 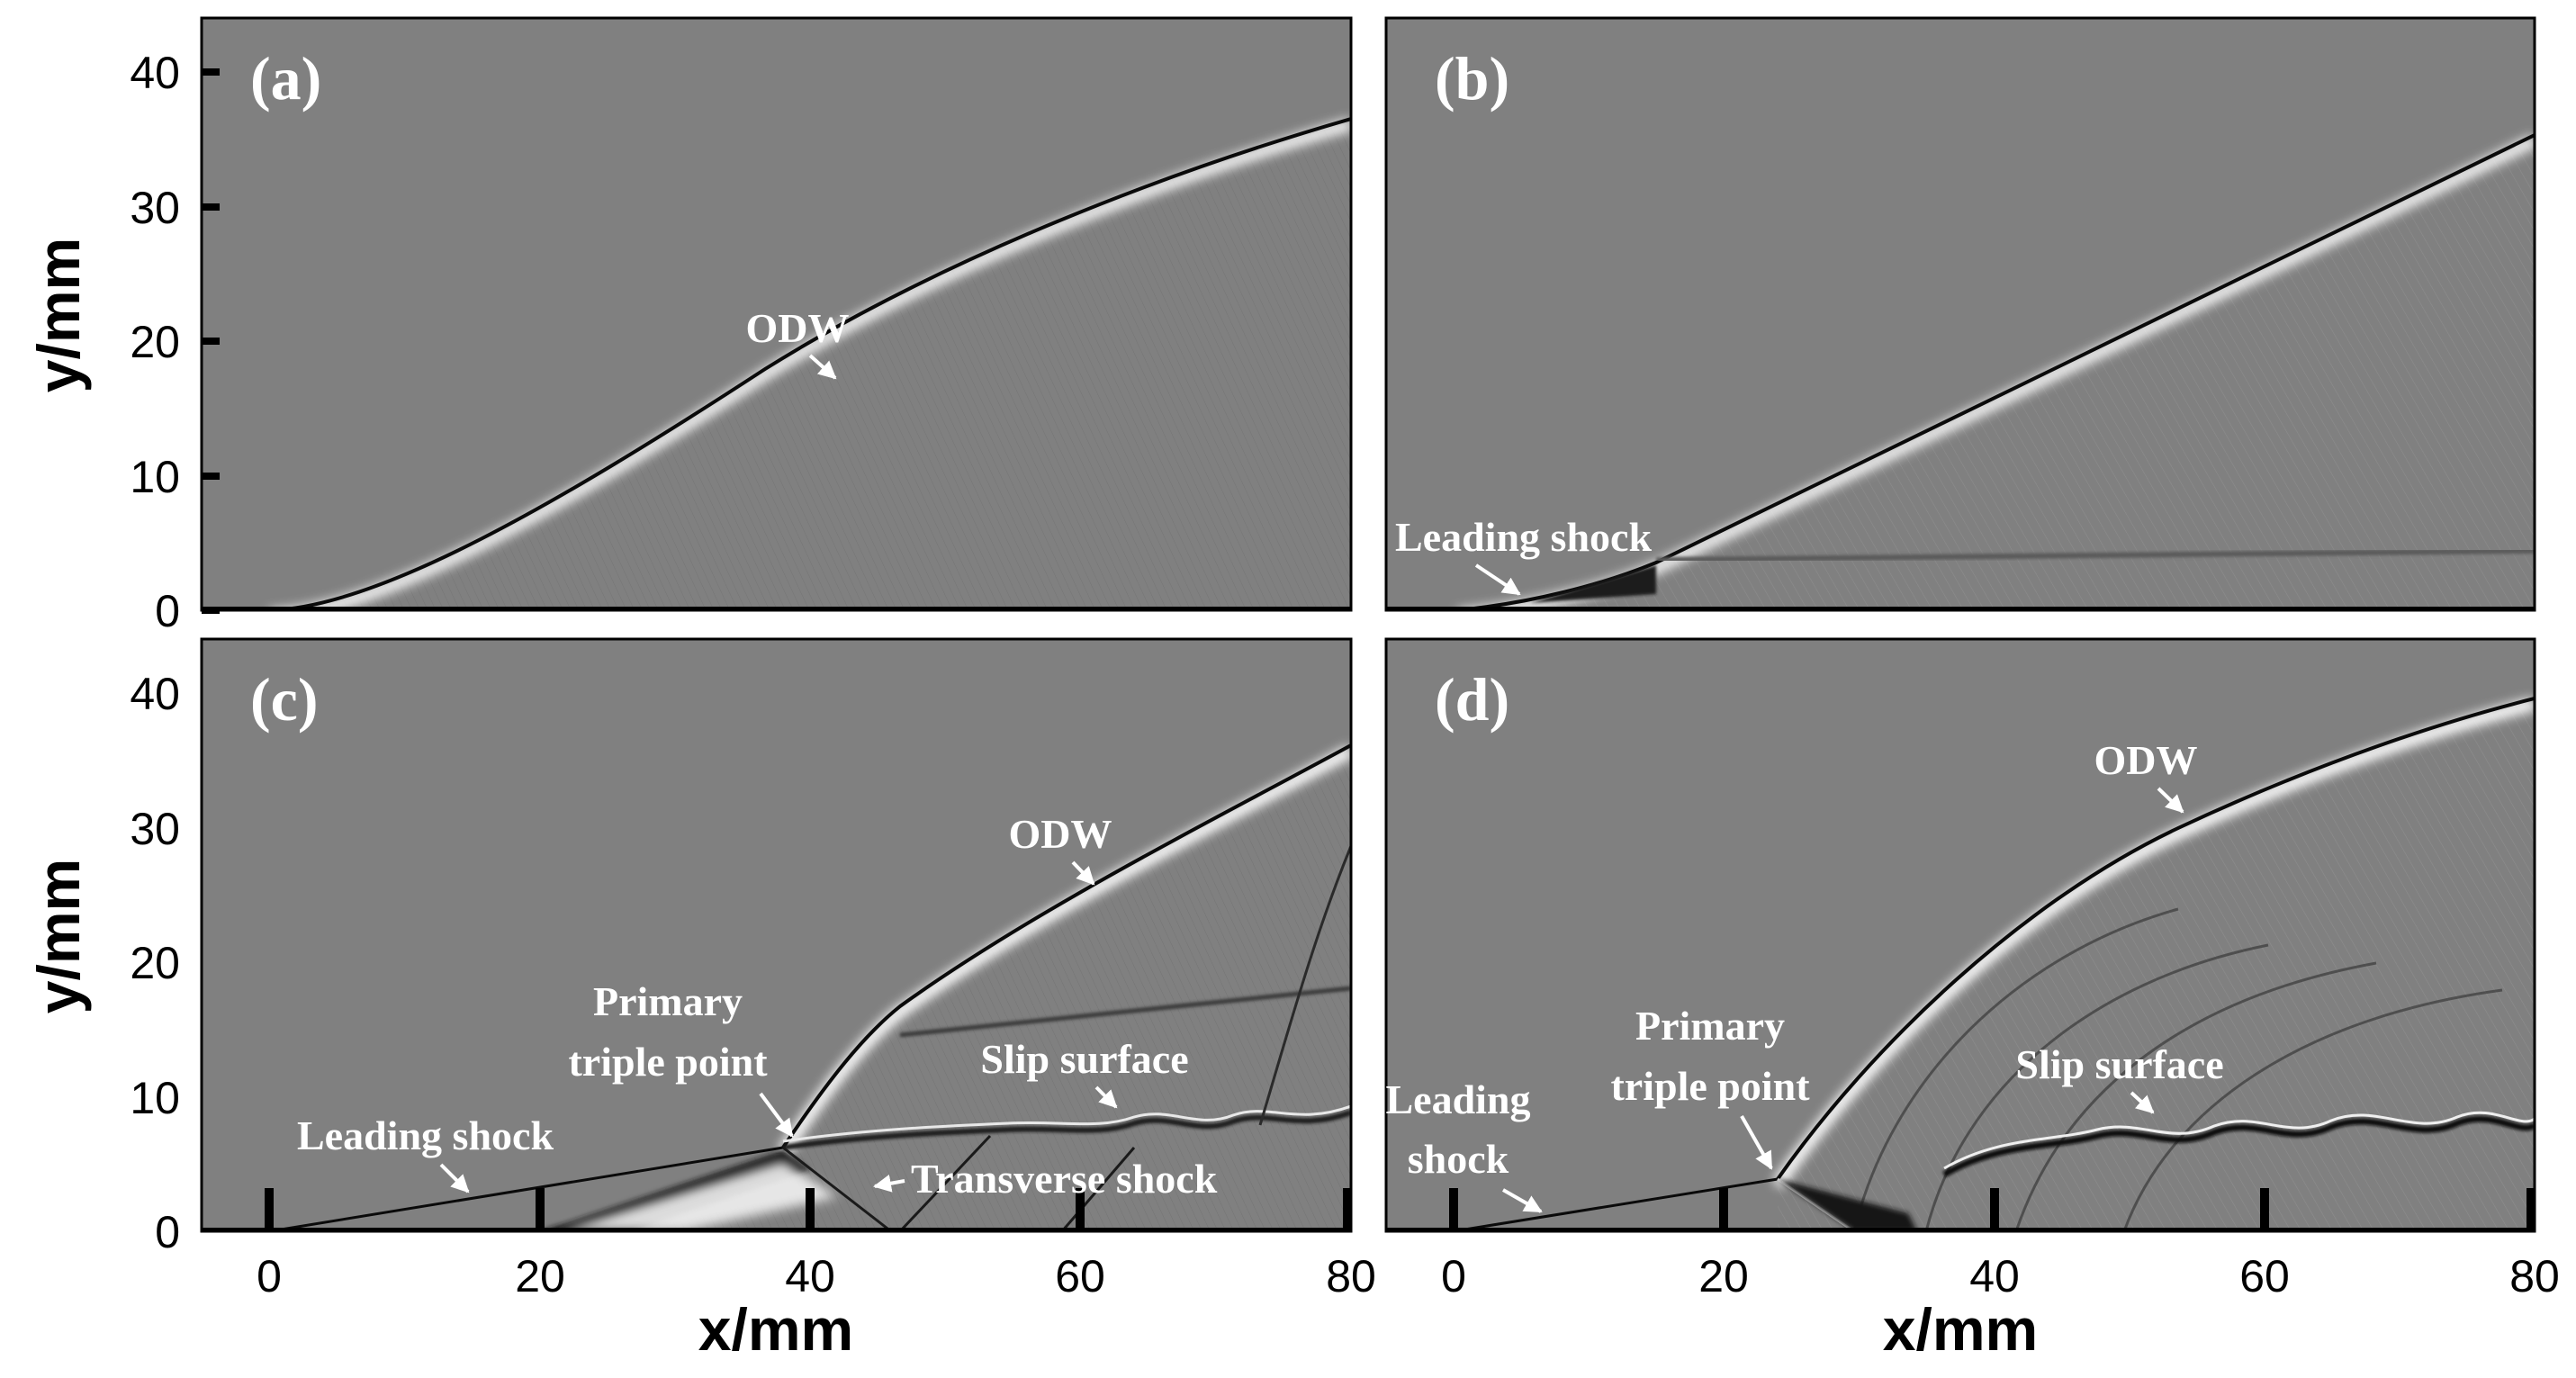 I want to click on panel-c-dark-wedge, so click(x=675, y=1190).